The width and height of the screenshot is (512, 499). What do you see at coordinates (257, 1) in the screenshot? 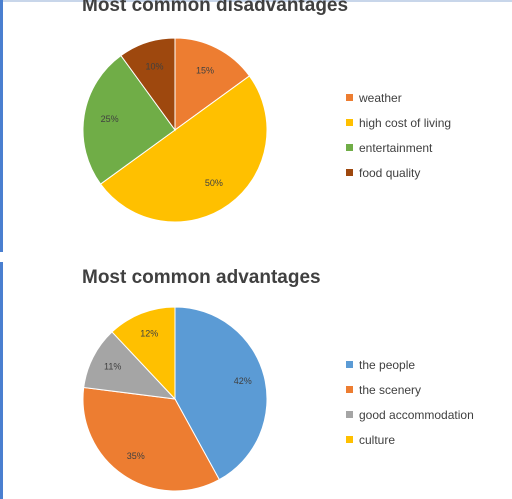
I see `window-top-edge` at bounding box center [257, 1].